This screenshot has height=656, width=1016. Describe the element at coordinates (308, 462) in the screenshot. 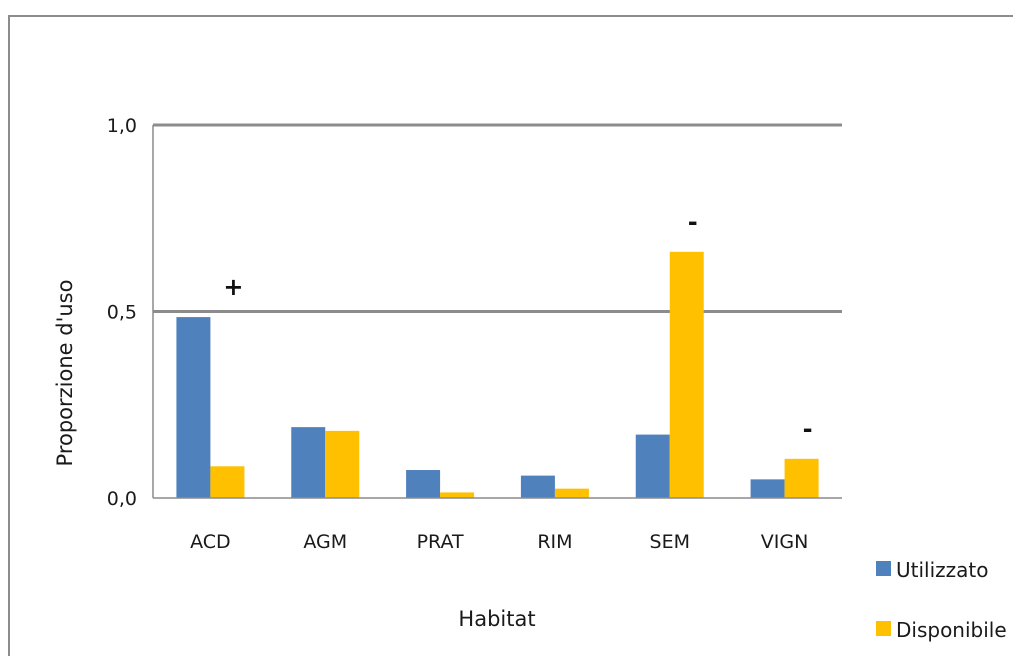

I see `bar-agm-utilizzato` at that location.